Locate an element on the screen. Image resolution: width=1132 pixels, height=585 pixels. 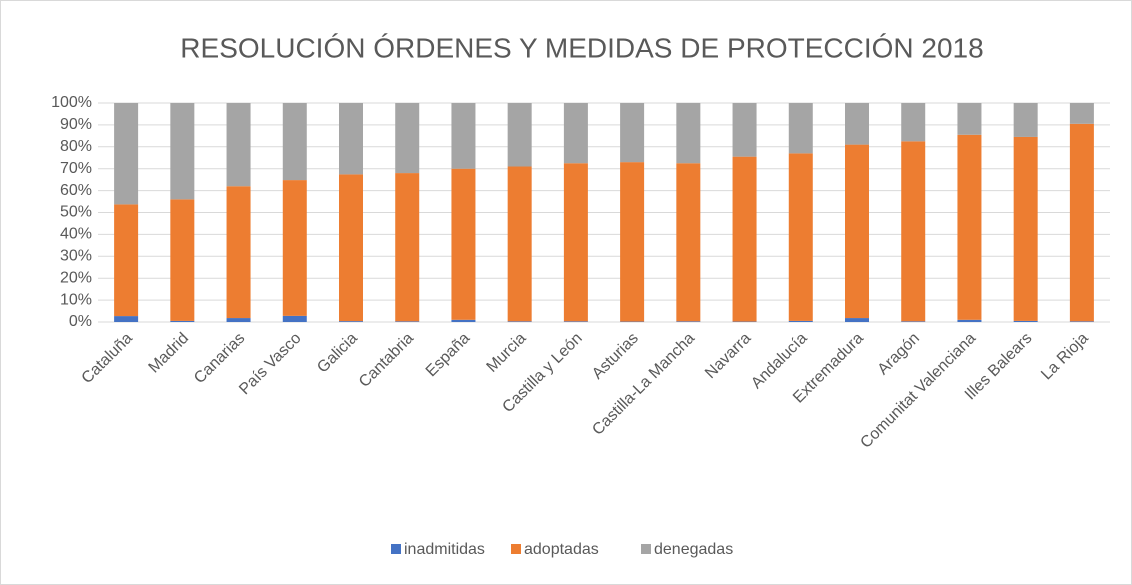
y-tick-label: 50% is located at coordinates (76, 212).